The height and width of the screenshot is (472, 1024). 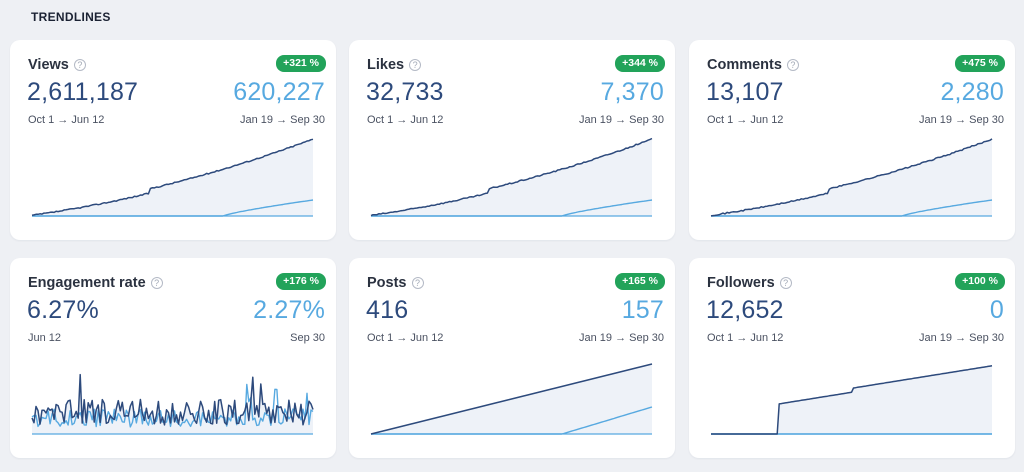 I want to click on previous-value: 2.27%, so click(x=289, y=310).